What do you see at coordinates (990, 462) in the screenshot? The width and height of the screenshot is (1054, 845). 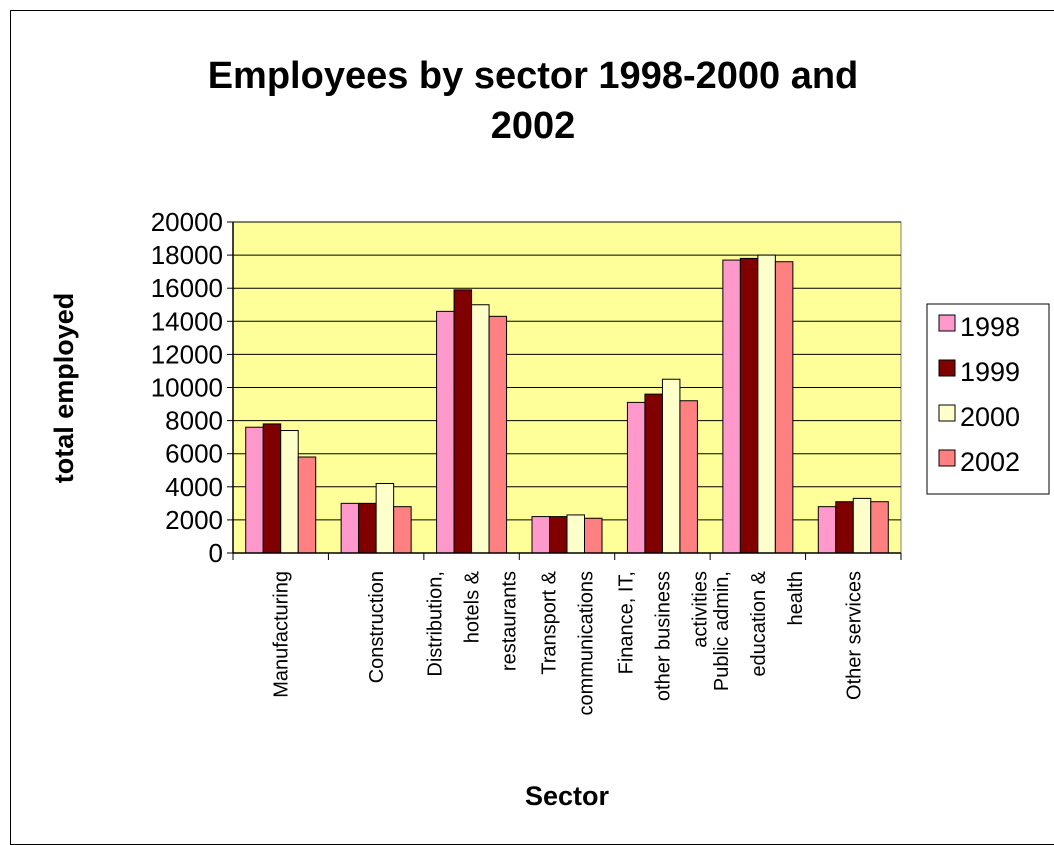 I see `legend-label: 2002` at bounding box center [990, 462].